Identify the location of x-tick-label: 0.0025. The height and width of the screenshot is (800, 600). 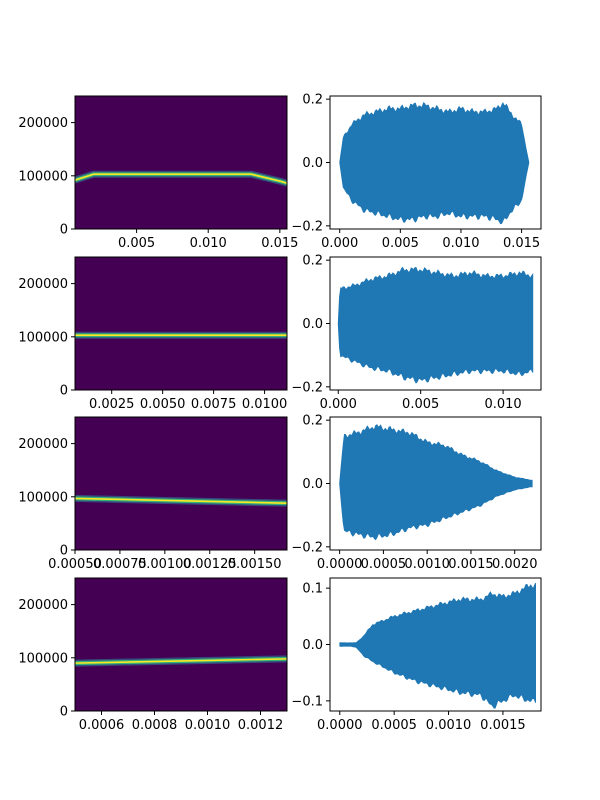
(112, 404).